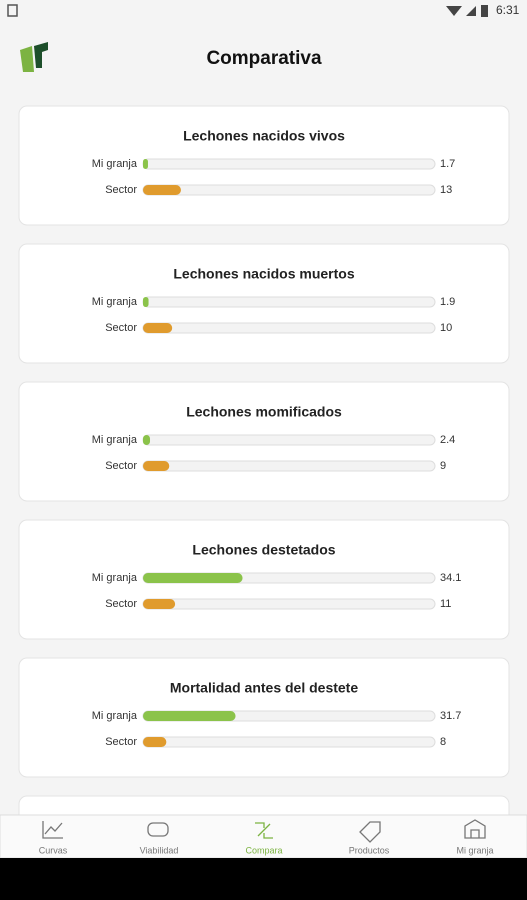  I want to click on bar-value: 1.7, so click(447, 164).